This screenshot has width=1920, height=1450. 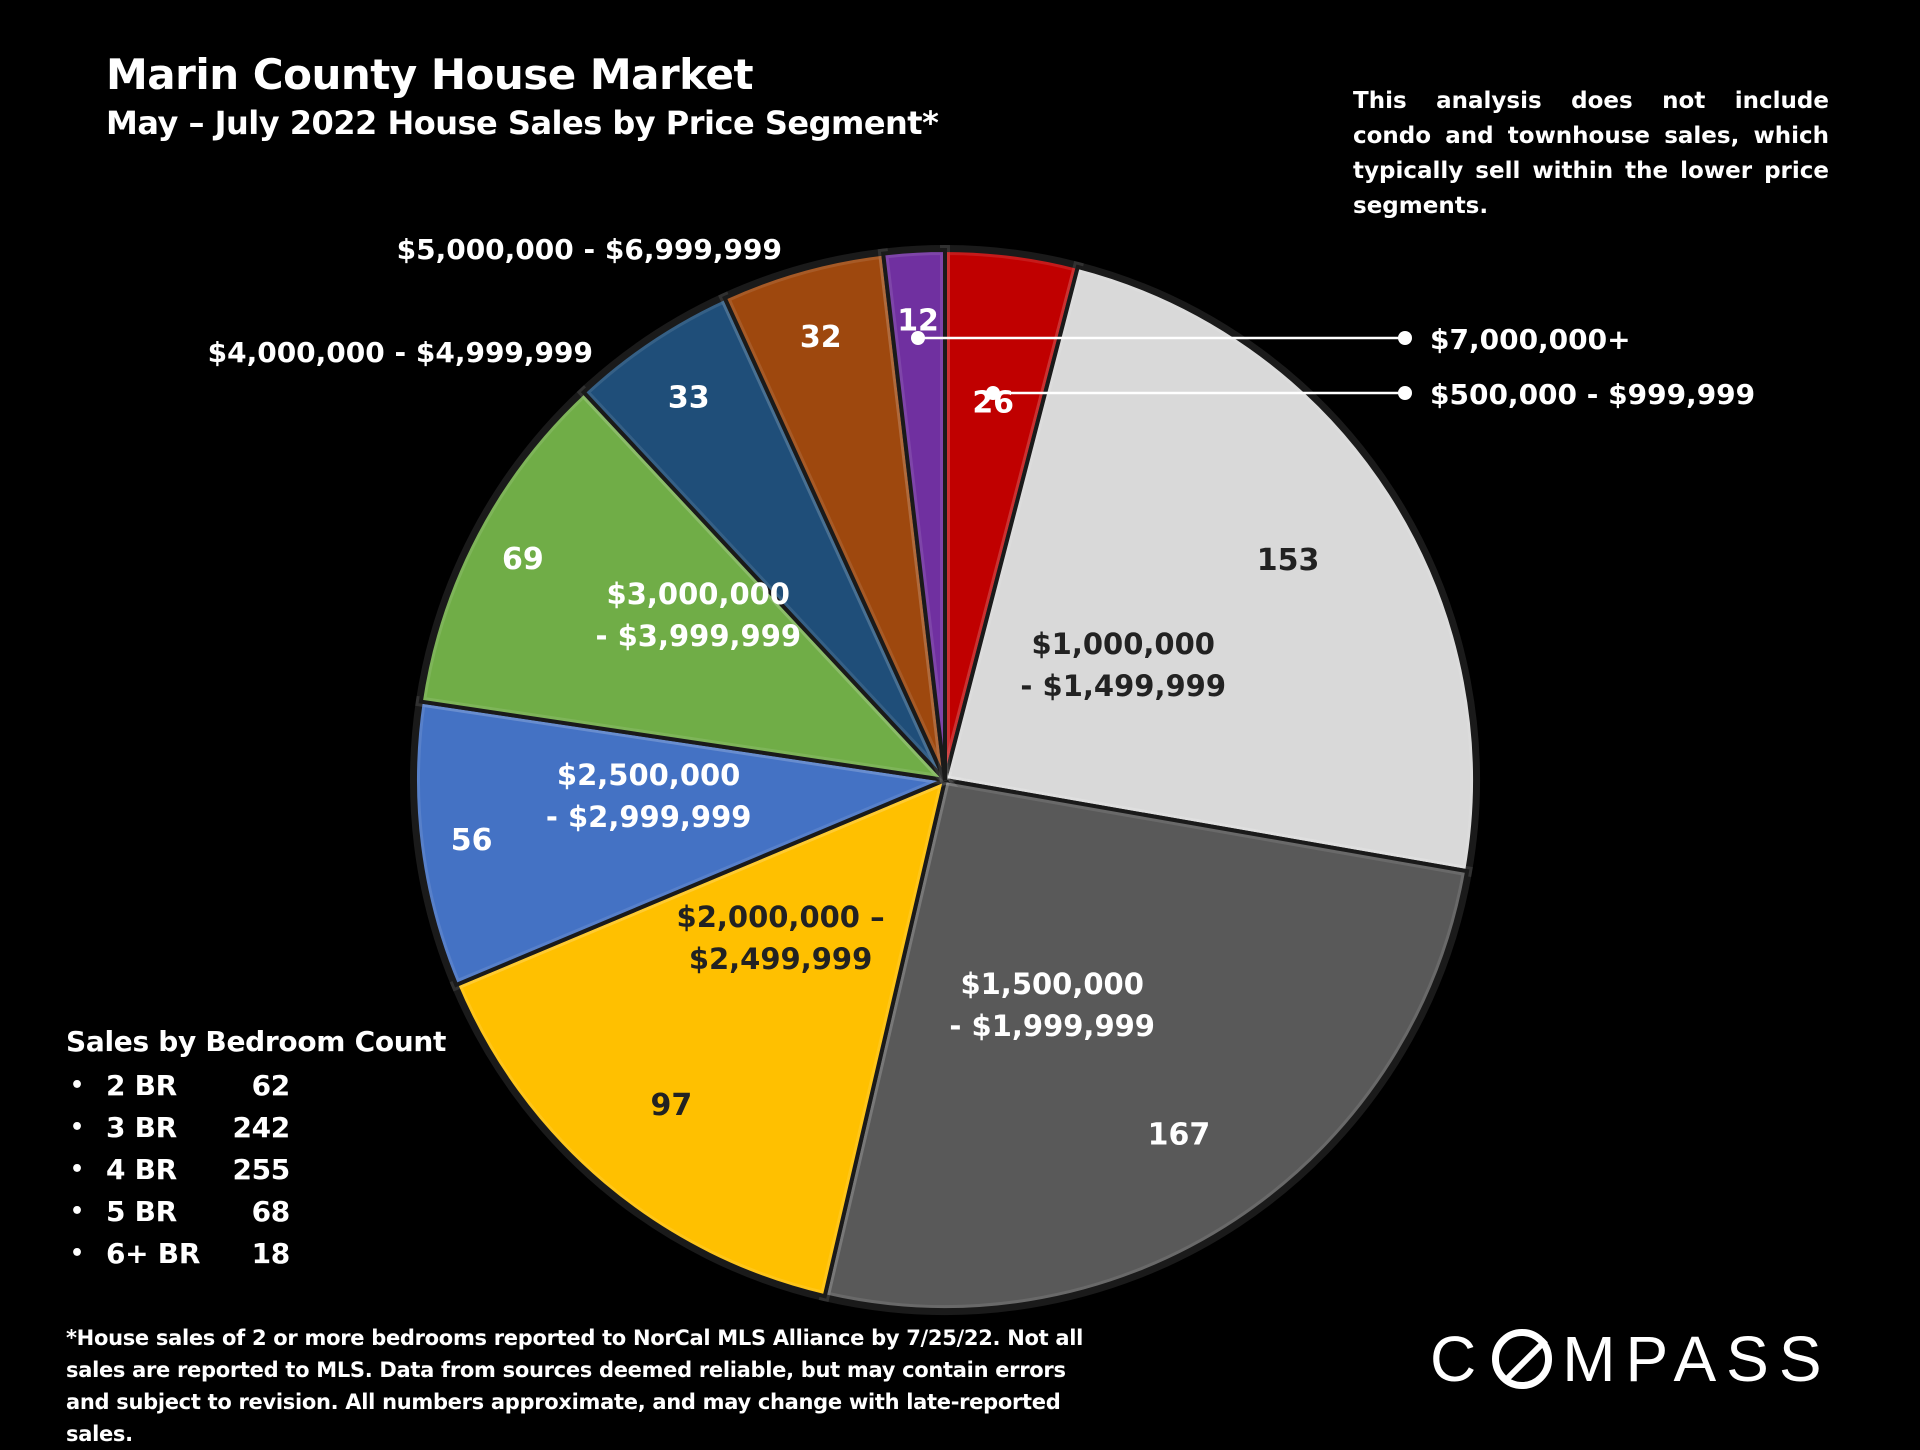 What do you see at coordinates (271, 1253) in the screenshot?
I see `legend-item-count: 18` at bounding box center [271, 1253].